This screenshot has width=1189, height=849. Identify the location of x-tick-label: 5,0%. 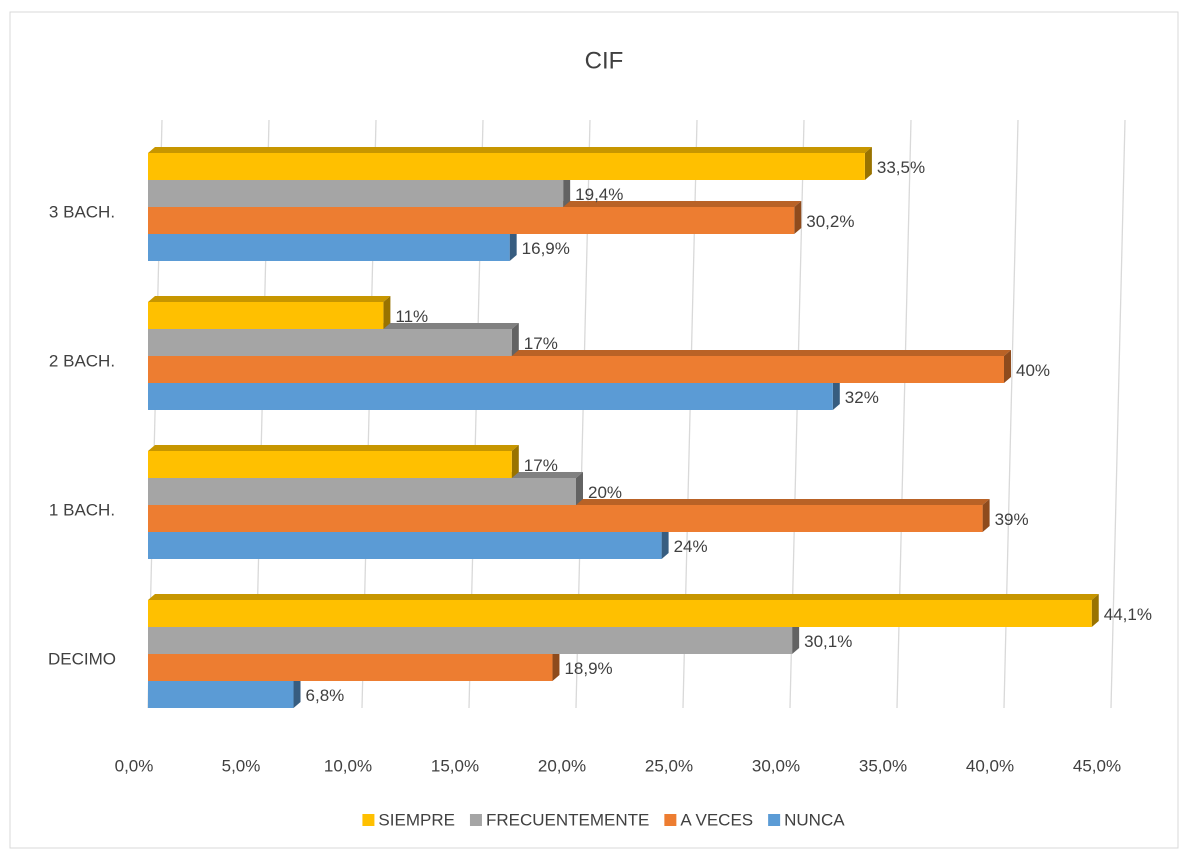
(241, 765).